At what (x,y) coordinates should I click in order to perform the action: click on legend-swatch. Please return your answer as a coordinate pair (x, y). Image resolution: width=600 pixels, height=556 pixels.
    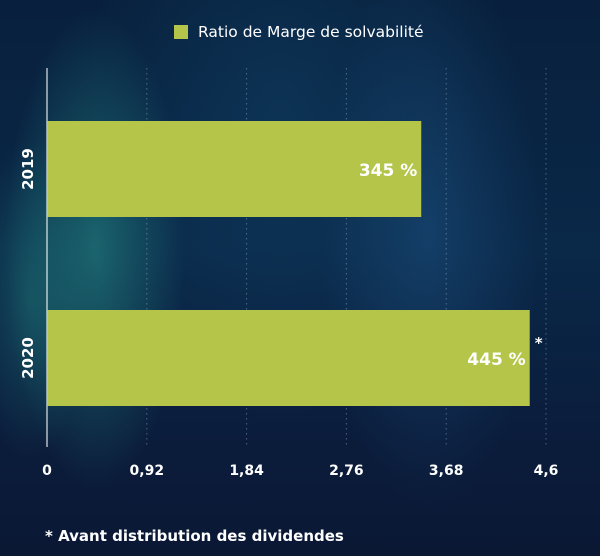
    Looking at the image, I should click on (181, 32).